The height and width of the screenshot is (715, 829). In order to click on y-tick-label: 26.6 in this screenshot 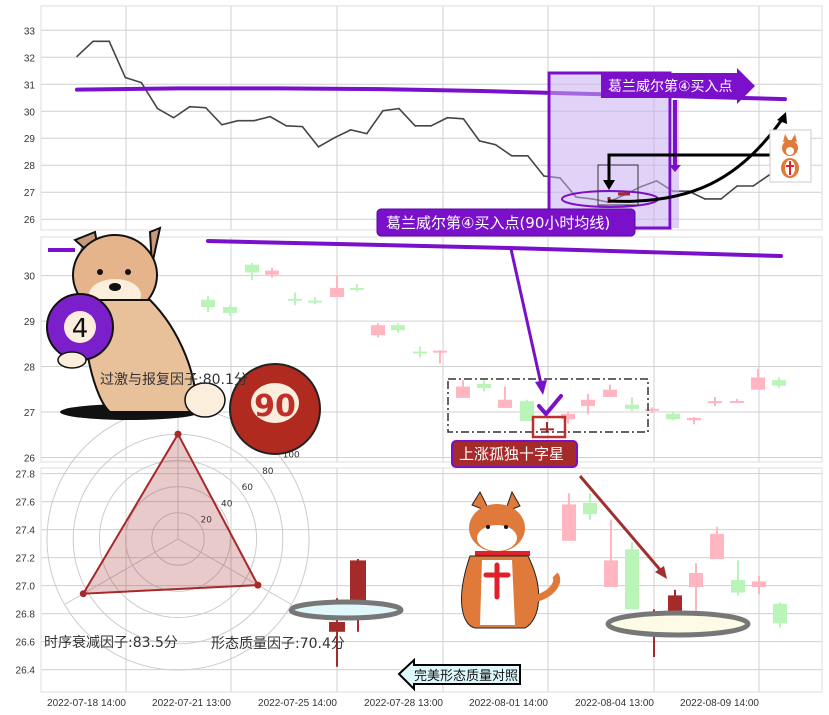, I will do `click(26, 643)`.